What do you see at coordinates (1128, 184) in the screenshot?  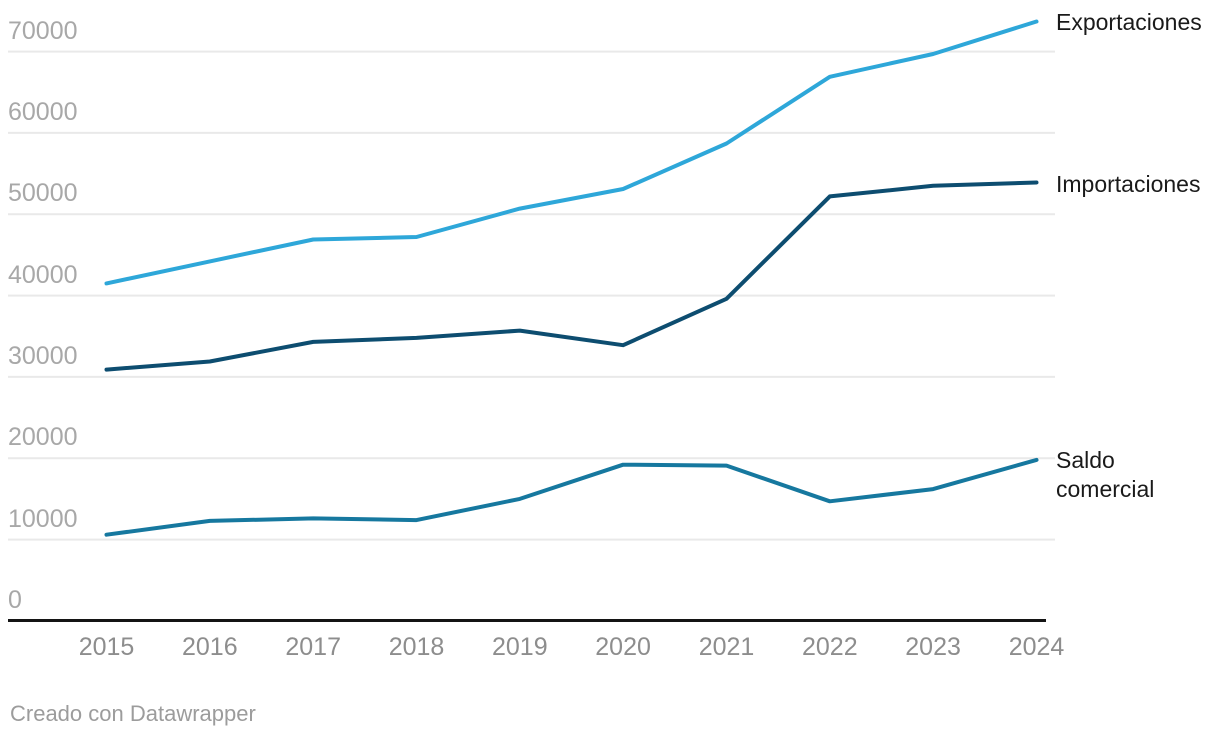 I see `series-label-importaciones: Importaciones` at bounding box center [1128, 184].